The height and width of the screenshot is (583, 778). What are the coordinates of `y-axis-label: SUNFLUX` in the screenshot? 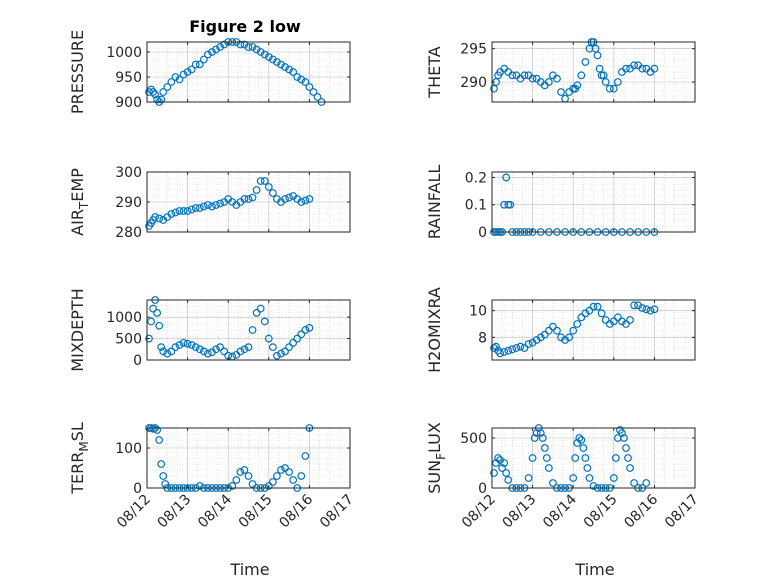 It's located at (436, 458).